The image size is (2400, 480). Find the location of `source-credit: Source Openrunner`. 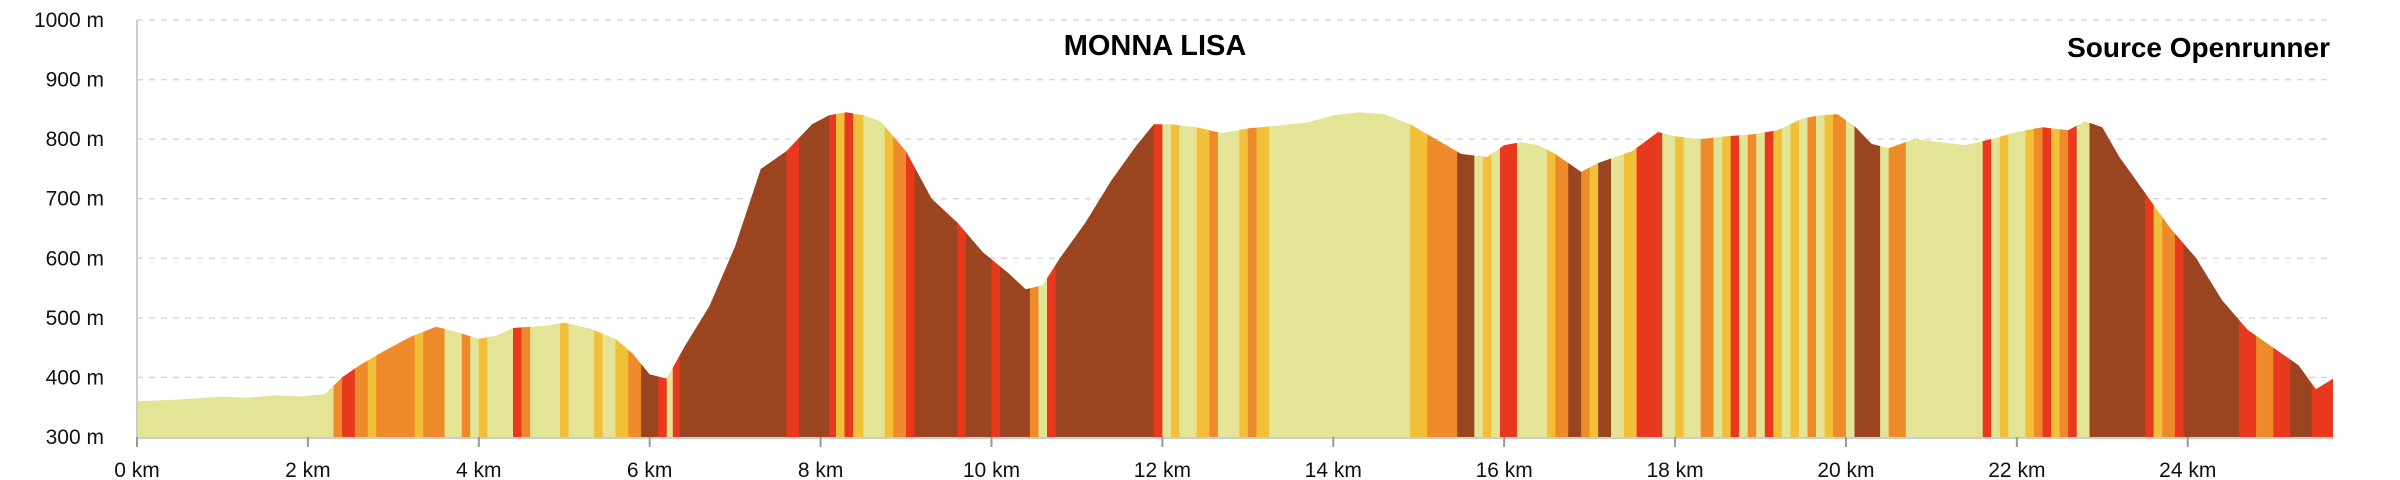

source-credit: Source Openrunner is located at coordinates (2198, 47).